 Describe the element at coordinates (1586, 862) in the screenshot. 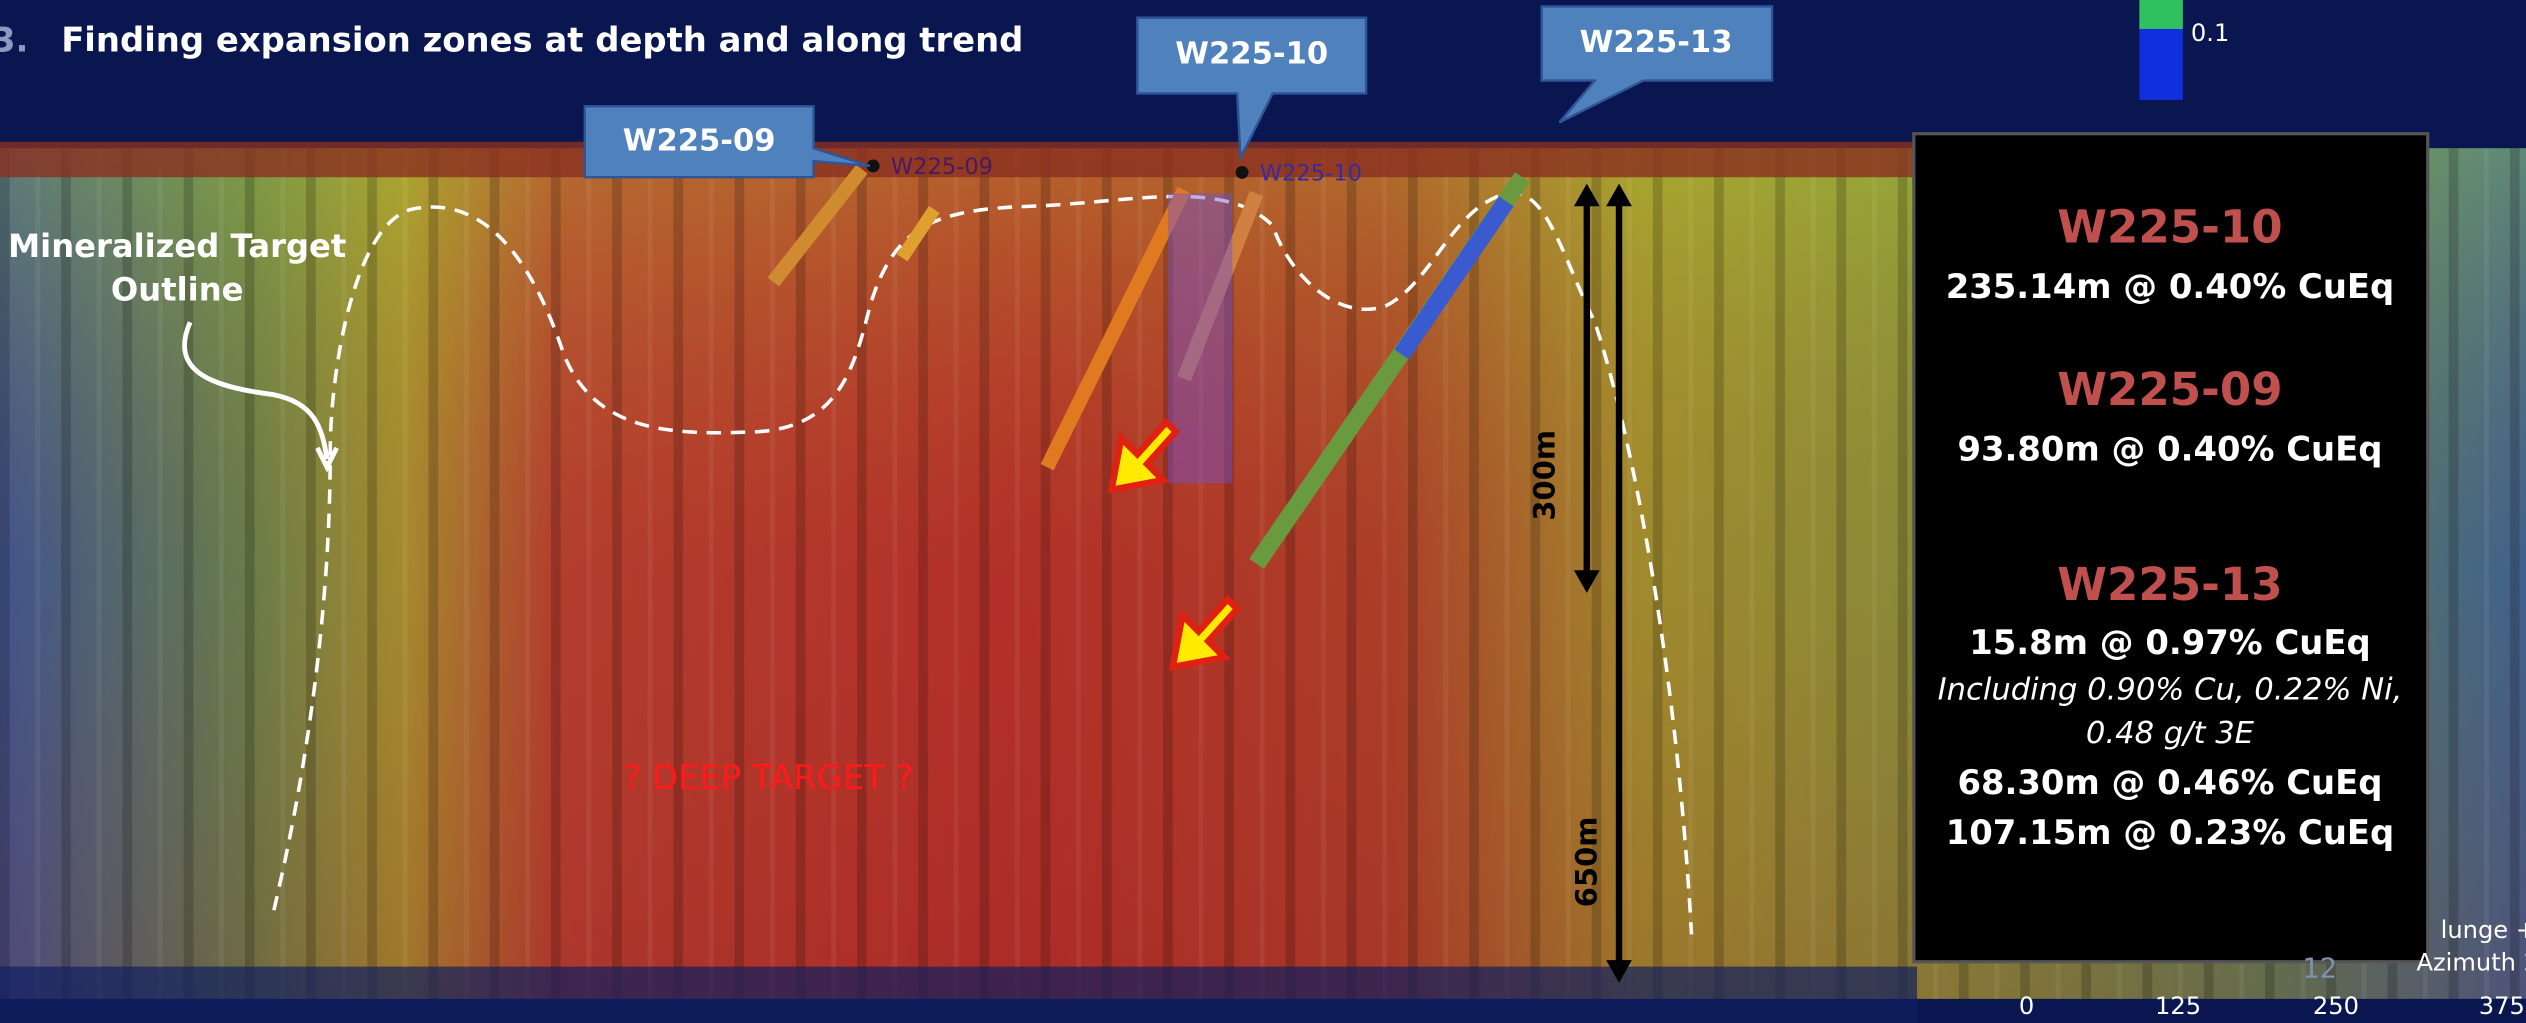

I see `depth-label: 650m` at that location.